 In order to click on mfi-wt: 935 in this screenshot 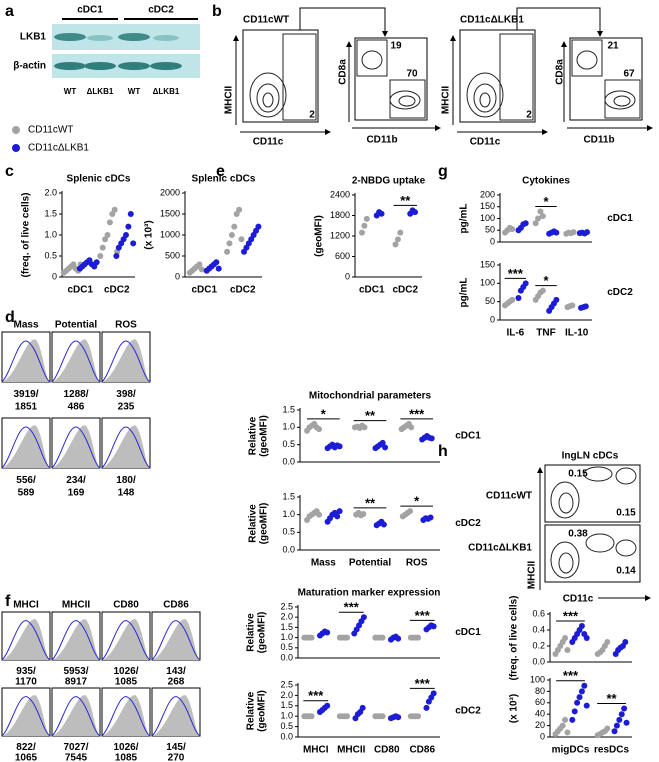, I will do `click(24, 671)`.